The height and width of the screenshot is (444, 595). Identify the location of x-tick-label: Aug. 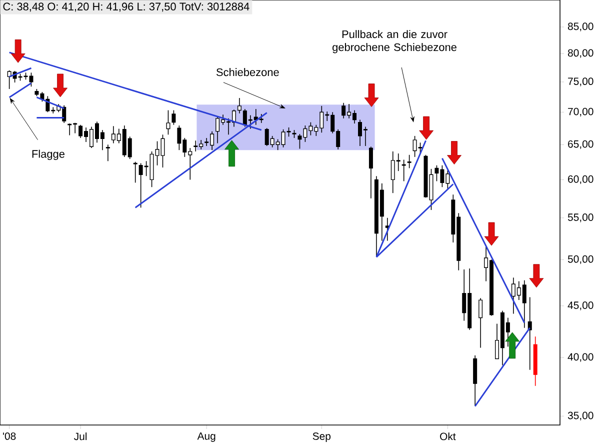
(206, 437).